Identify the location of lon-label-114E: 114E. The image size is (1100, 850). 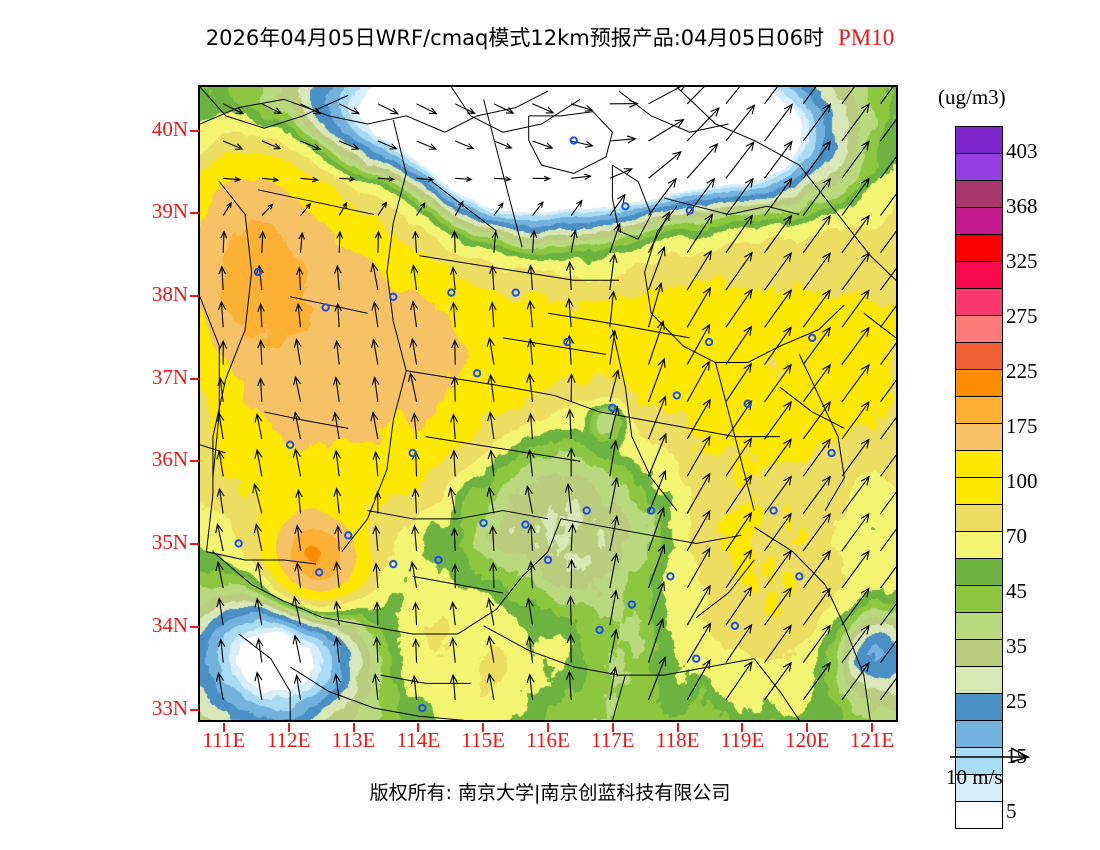
(418, 740).